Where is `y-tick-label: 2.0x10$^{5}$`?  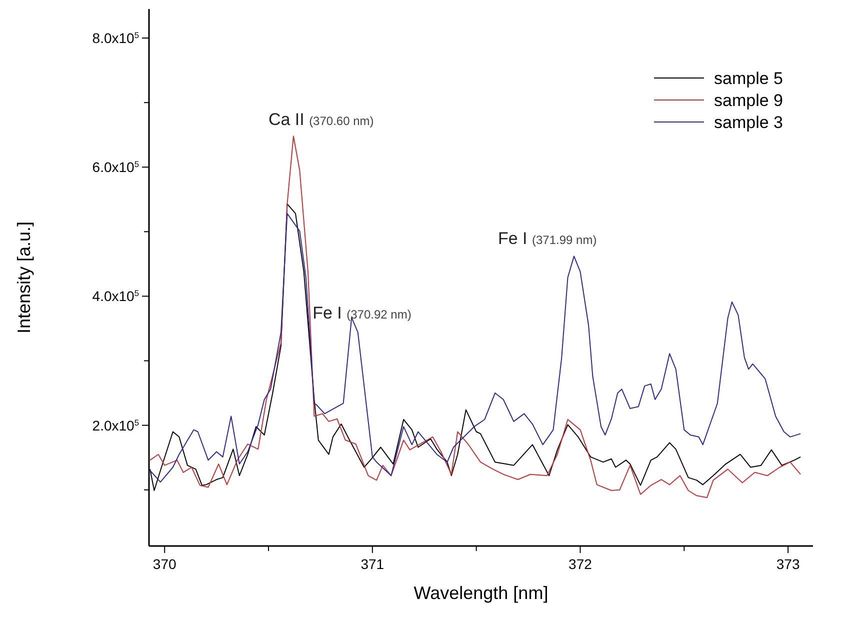
y-tick-label: 2.0x10$^{5}$ is located at coordinates (116, 425).